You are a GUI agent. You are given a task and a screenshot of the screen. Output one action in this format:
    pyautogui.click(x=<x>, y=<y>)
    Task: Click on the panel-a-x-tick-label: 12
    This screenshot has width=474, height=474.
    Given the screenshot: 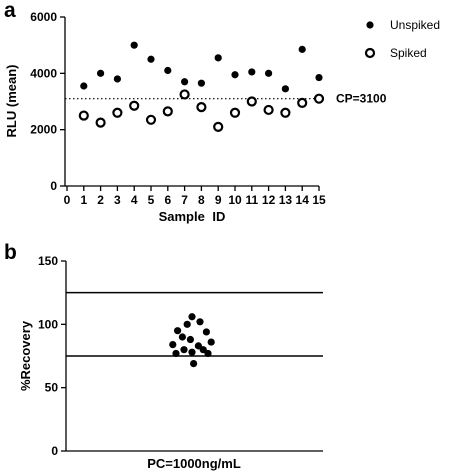 What is the action you would take?
    pyautogui.click(x=269, y=200)
    